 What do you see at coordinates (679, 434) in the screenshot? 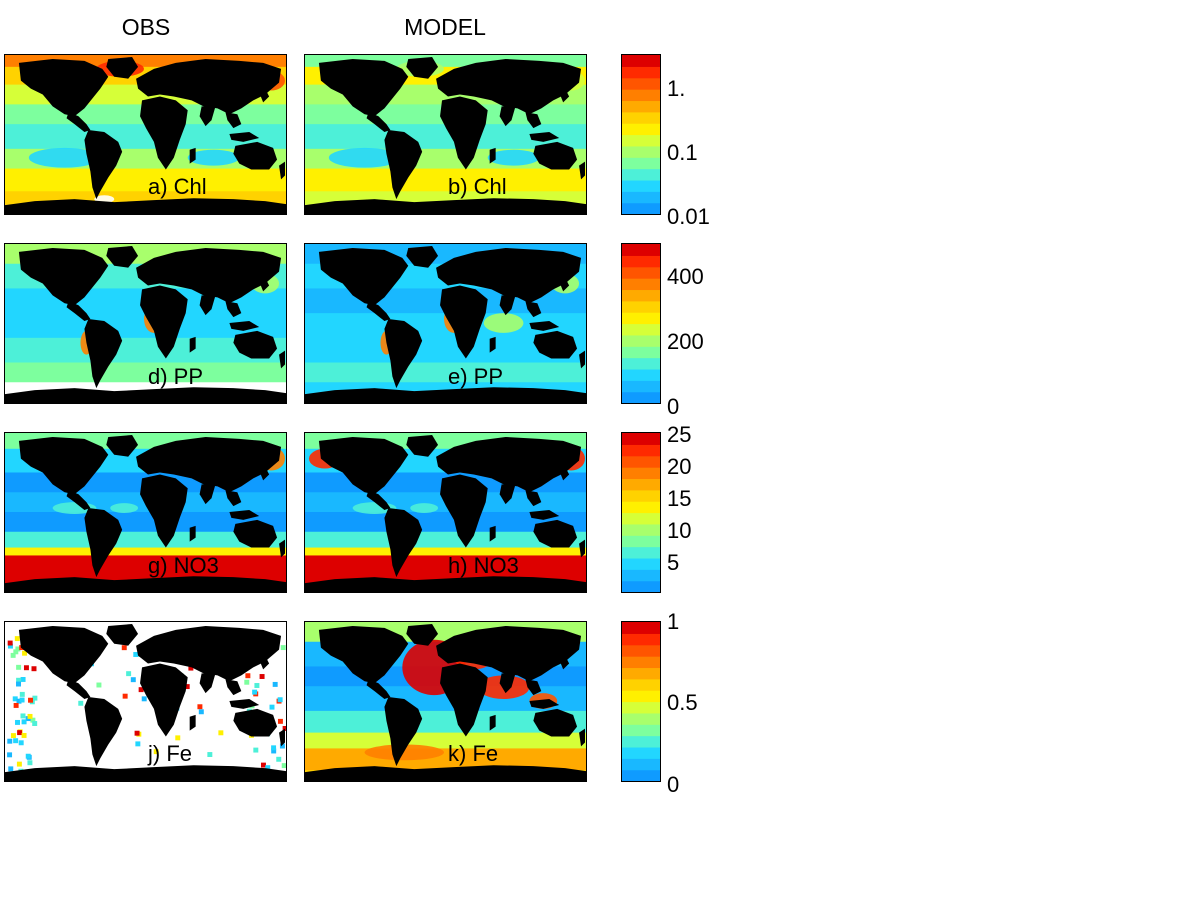
I see `colorbar-tick-no3-25: 25` at bounding box center [679, 434].